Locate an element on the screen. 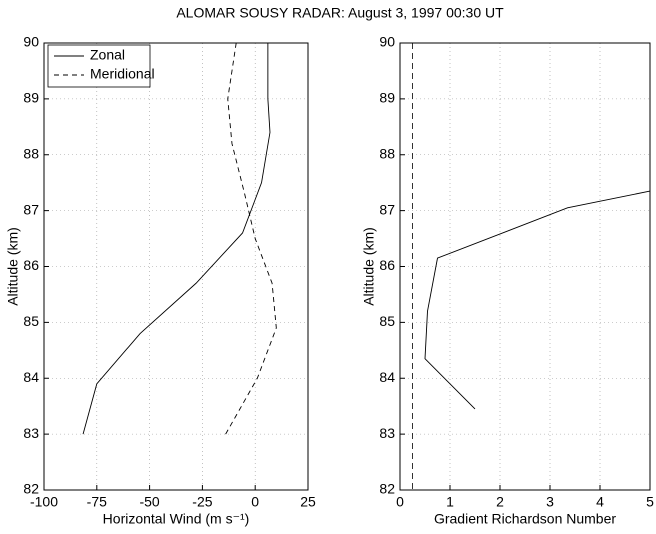  x-tick-label: -75 is located at coordinates (97, 502).